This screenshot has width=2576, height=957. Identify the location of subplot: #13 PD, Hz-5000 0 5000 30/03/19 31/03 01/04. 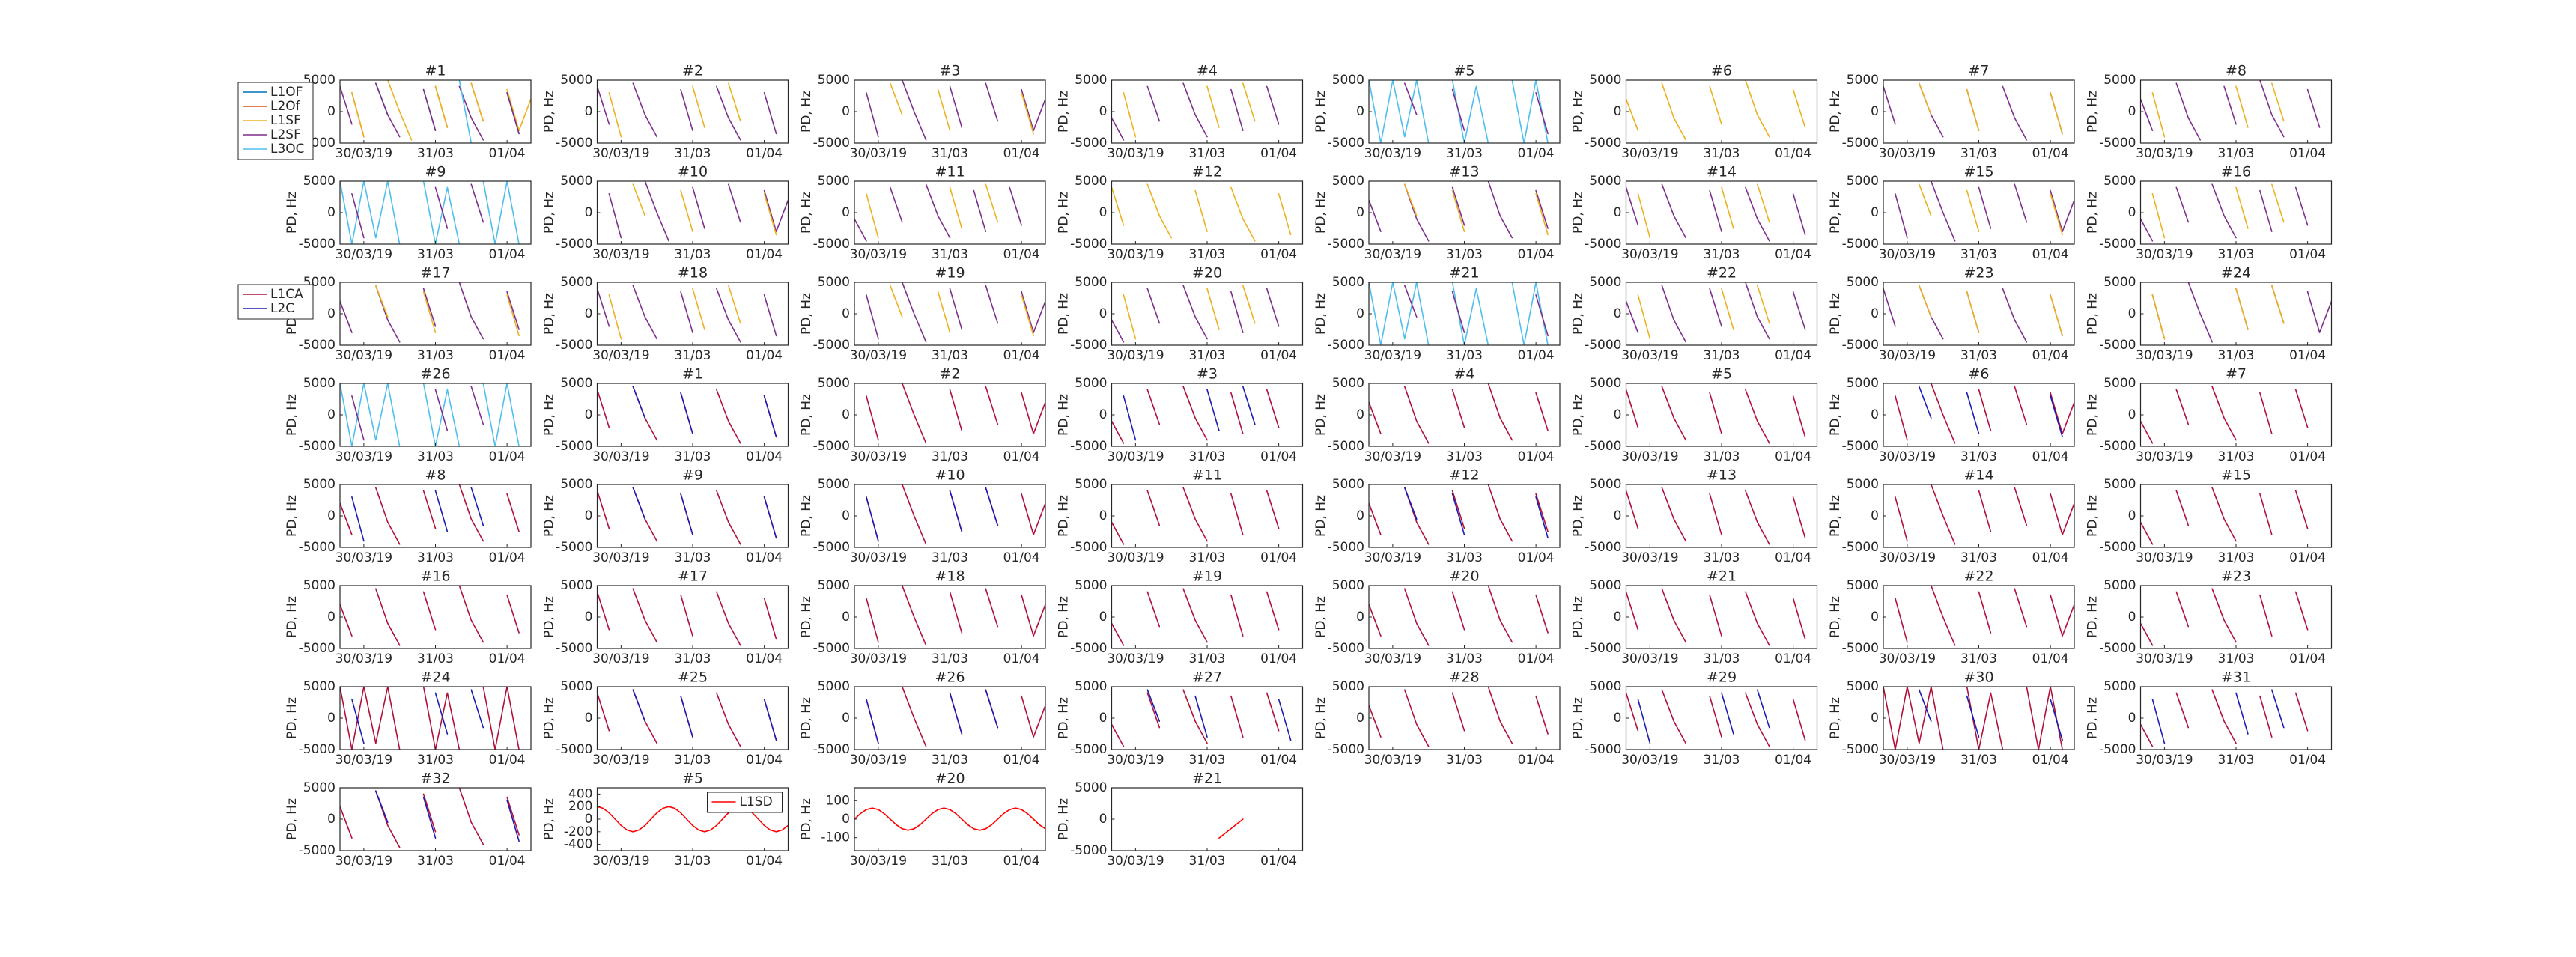
(1437, 213).